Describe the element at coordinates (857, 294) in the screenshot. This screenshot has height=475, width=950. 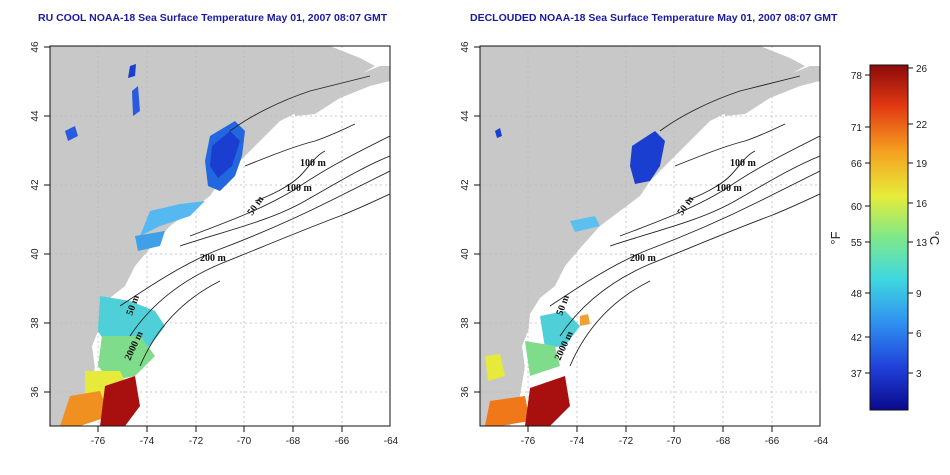
I see `colorbar-f-label: 48` at that location.